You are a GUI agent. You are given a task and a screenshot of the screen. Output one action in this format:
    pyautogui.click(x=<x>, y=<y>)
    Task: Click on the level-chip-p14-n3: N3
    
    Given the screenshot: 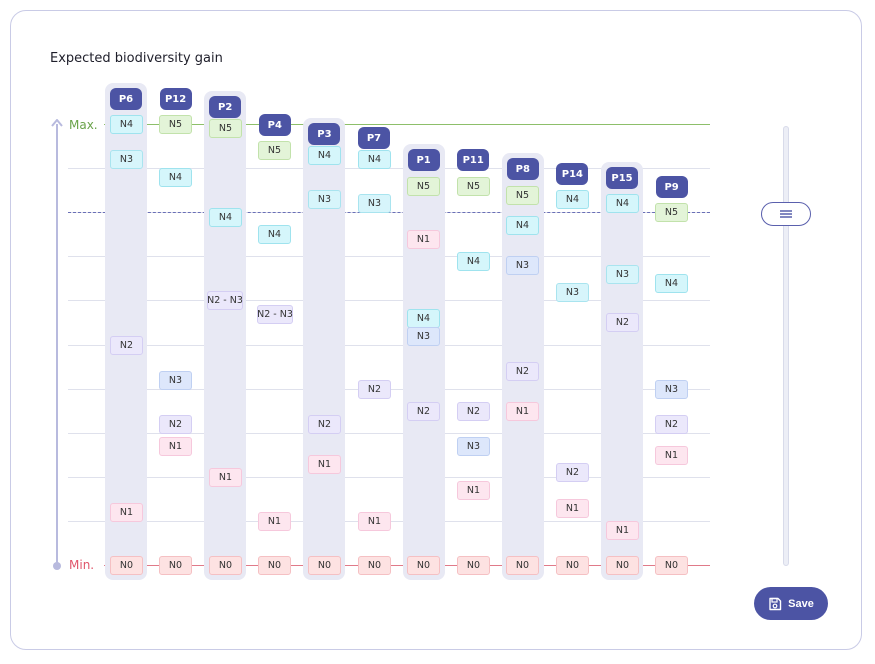 What is the action you would take?
    pyautogui.click(x=572, y=292)
    